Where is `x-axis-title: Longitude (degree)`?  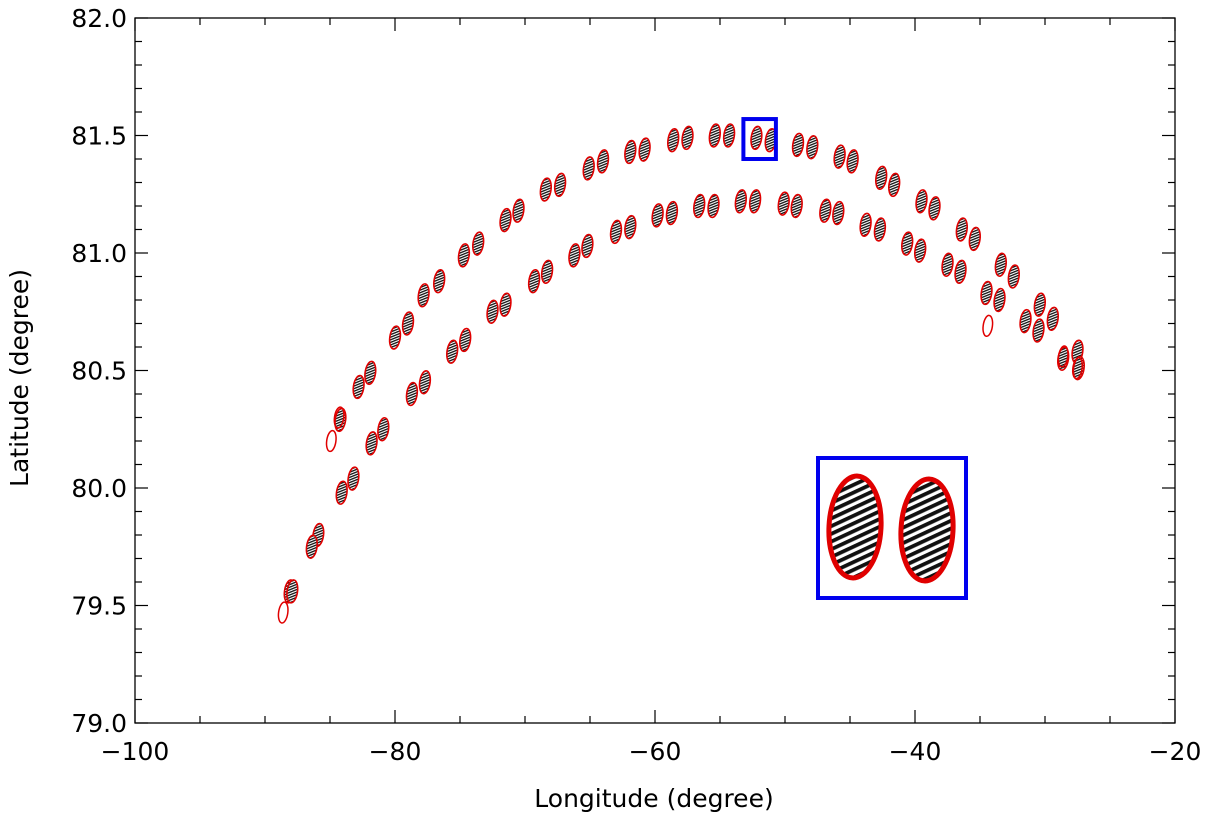 x-axis-title: Longitude (degree) is located at coordinates (653, 798).